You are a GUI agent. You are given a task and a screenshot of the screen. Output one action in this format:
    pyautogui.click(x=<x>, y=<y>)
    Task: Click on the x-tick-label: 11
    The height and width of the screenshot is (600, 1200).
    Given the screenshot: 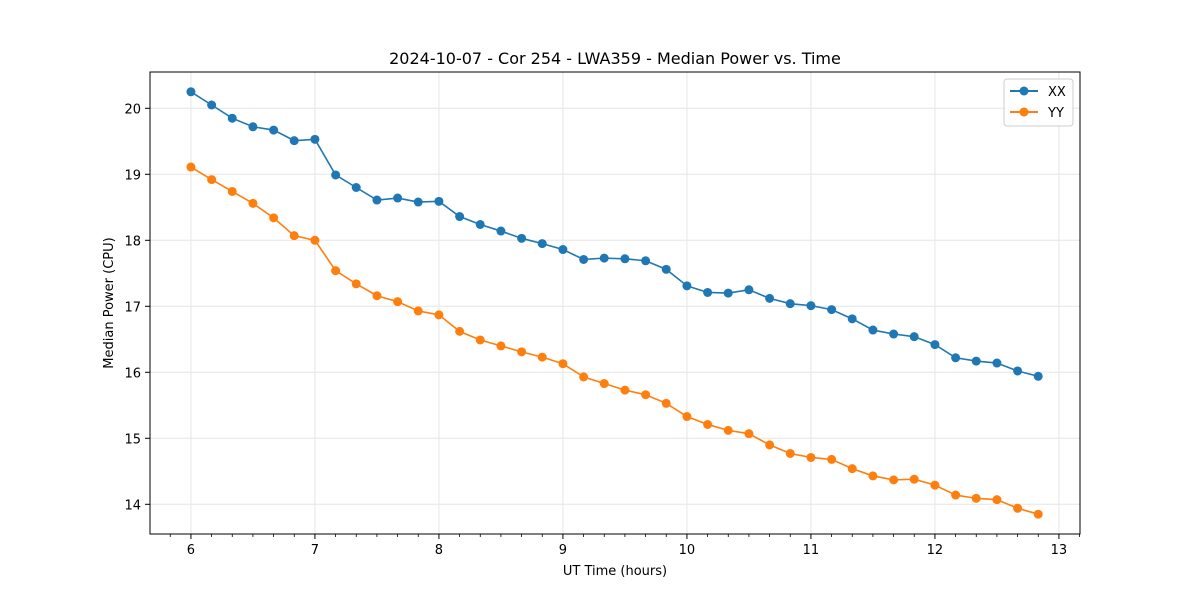 What is the action you would take?
    pyautogui.click(x=811, y=550)
    